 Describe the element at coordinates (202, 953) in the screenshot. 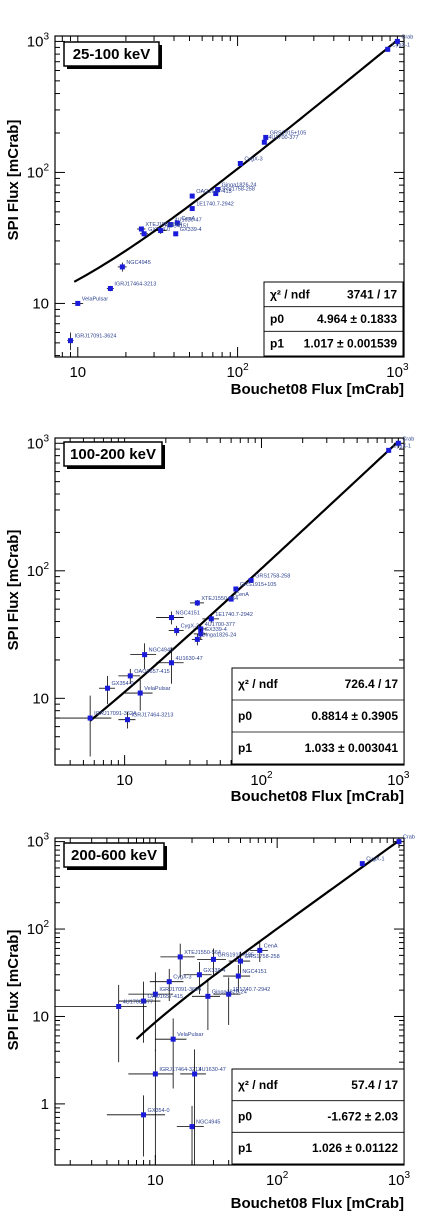

I see `point-label: XTEJ1550-564` at that location.